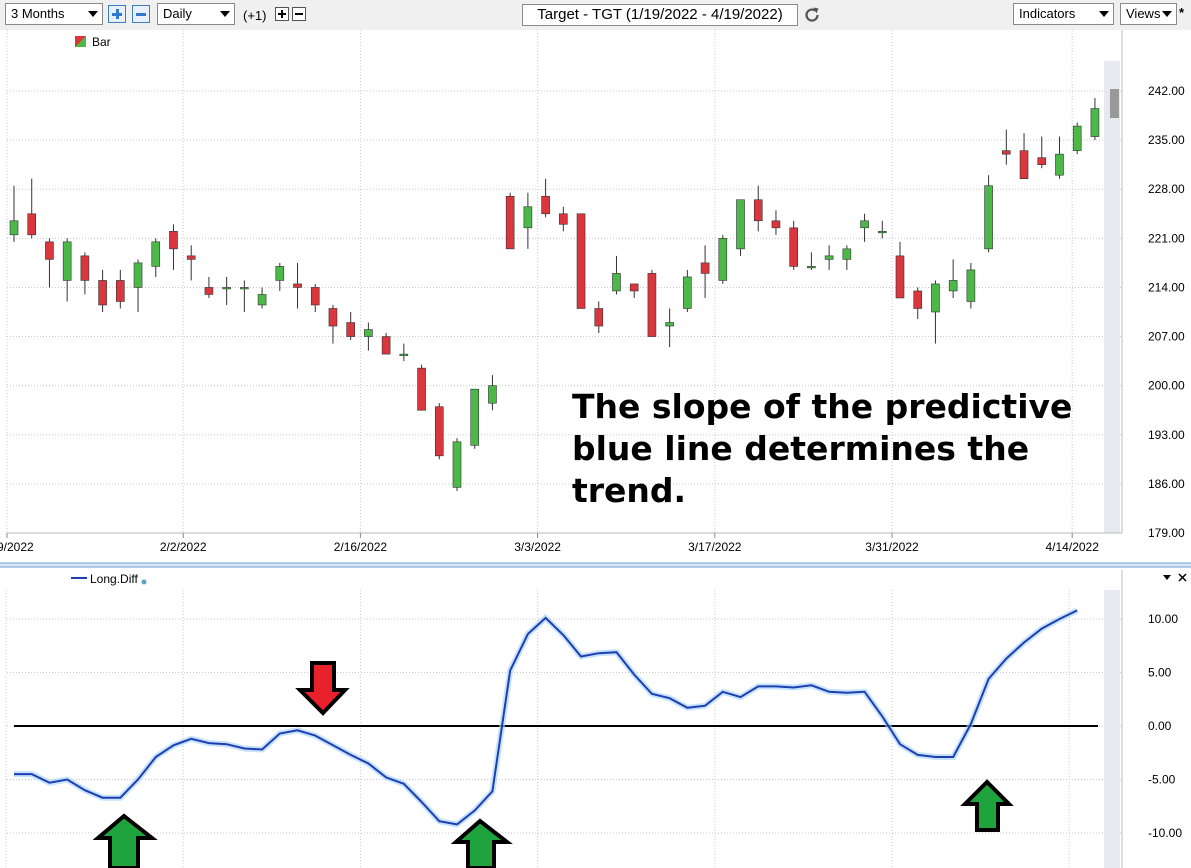 This screenshot has height=868, width=1191. Describe the element at coordinates (1182, 577) in the screenshot. I see `close-panel-icon` at that location.